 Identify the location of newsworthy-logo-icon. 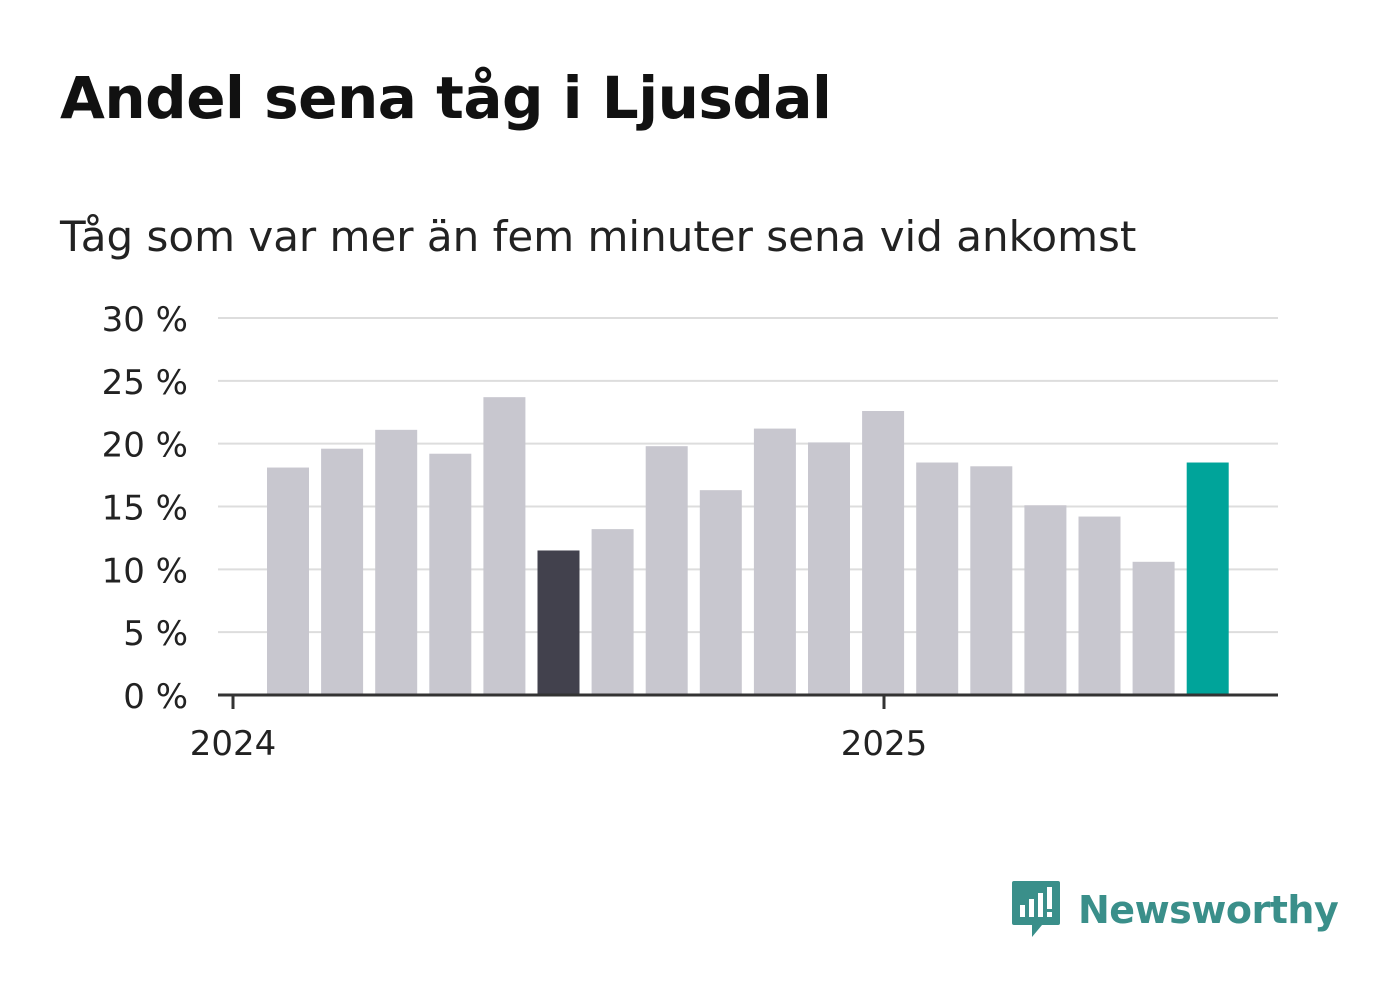
(1036, 909).